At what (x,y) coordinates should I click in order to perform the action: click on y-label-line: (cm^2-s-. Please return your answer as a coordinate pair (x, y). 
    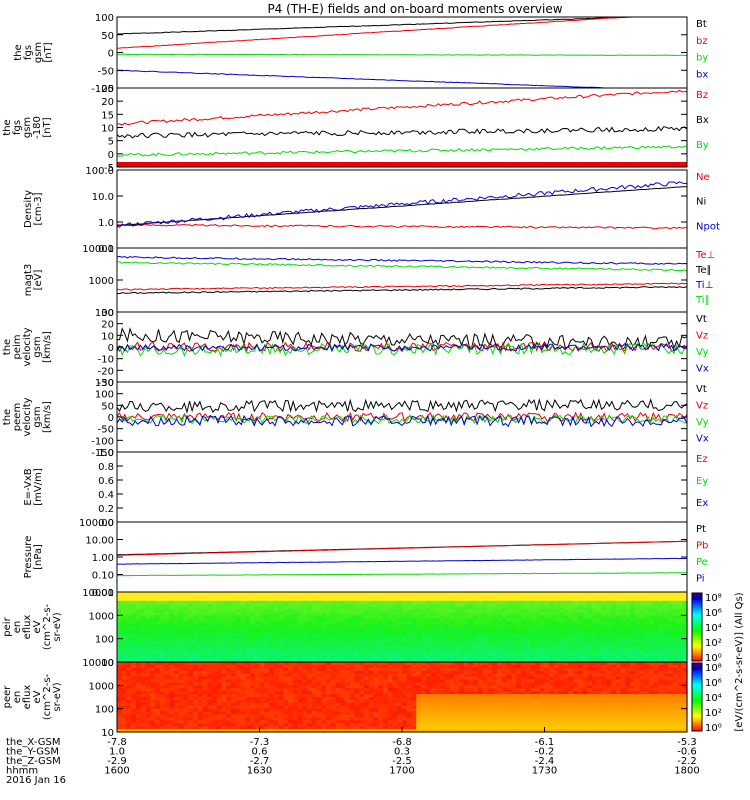
    Looking at the image, I should click on (47, 626).